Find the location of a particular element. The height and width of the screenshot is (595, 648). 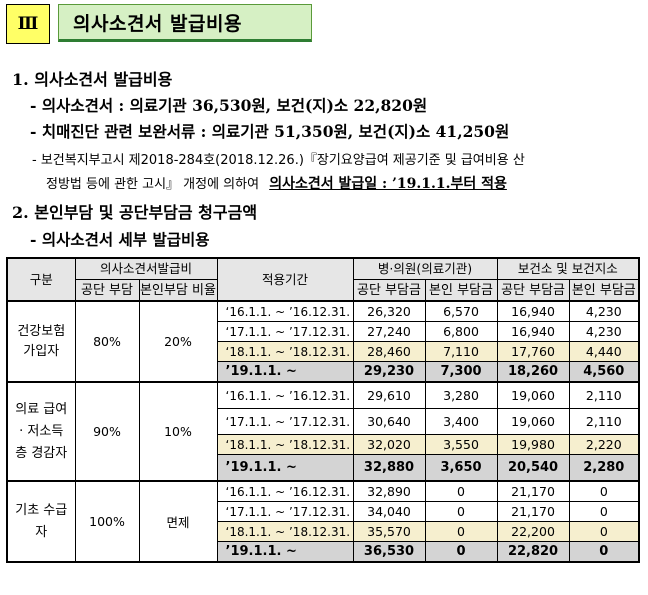

cell-hospital-self: 6,570 is located at coordinates (461, 311).